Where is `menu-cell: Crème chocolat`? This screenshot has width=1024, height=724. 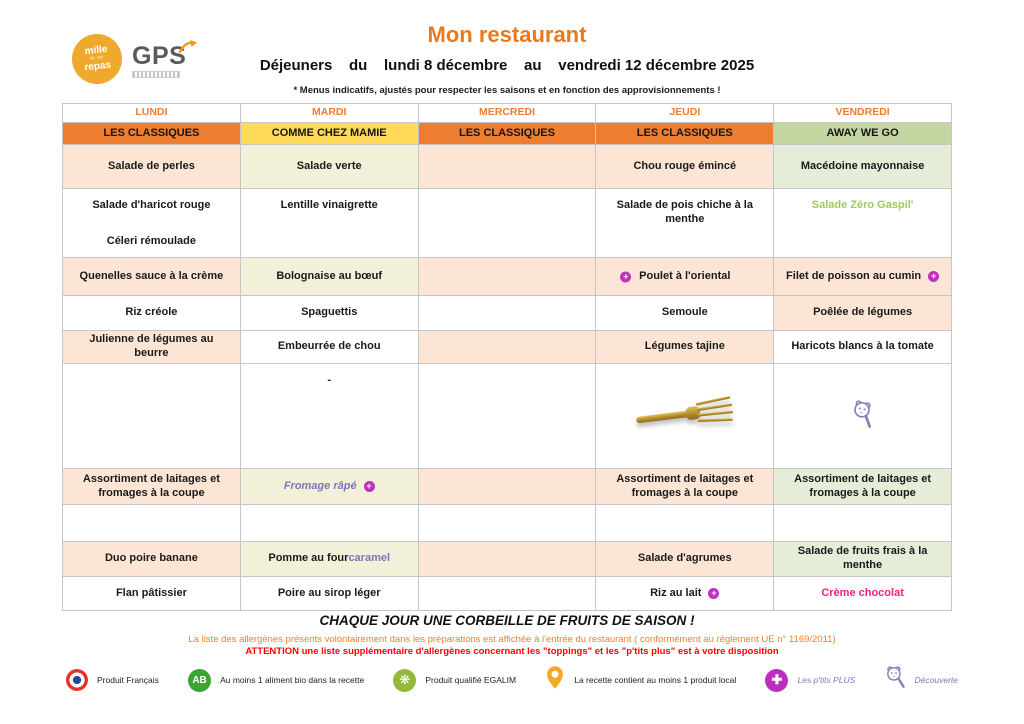
menu-cell: Crème chocolat is located at coordinates (863, 594).